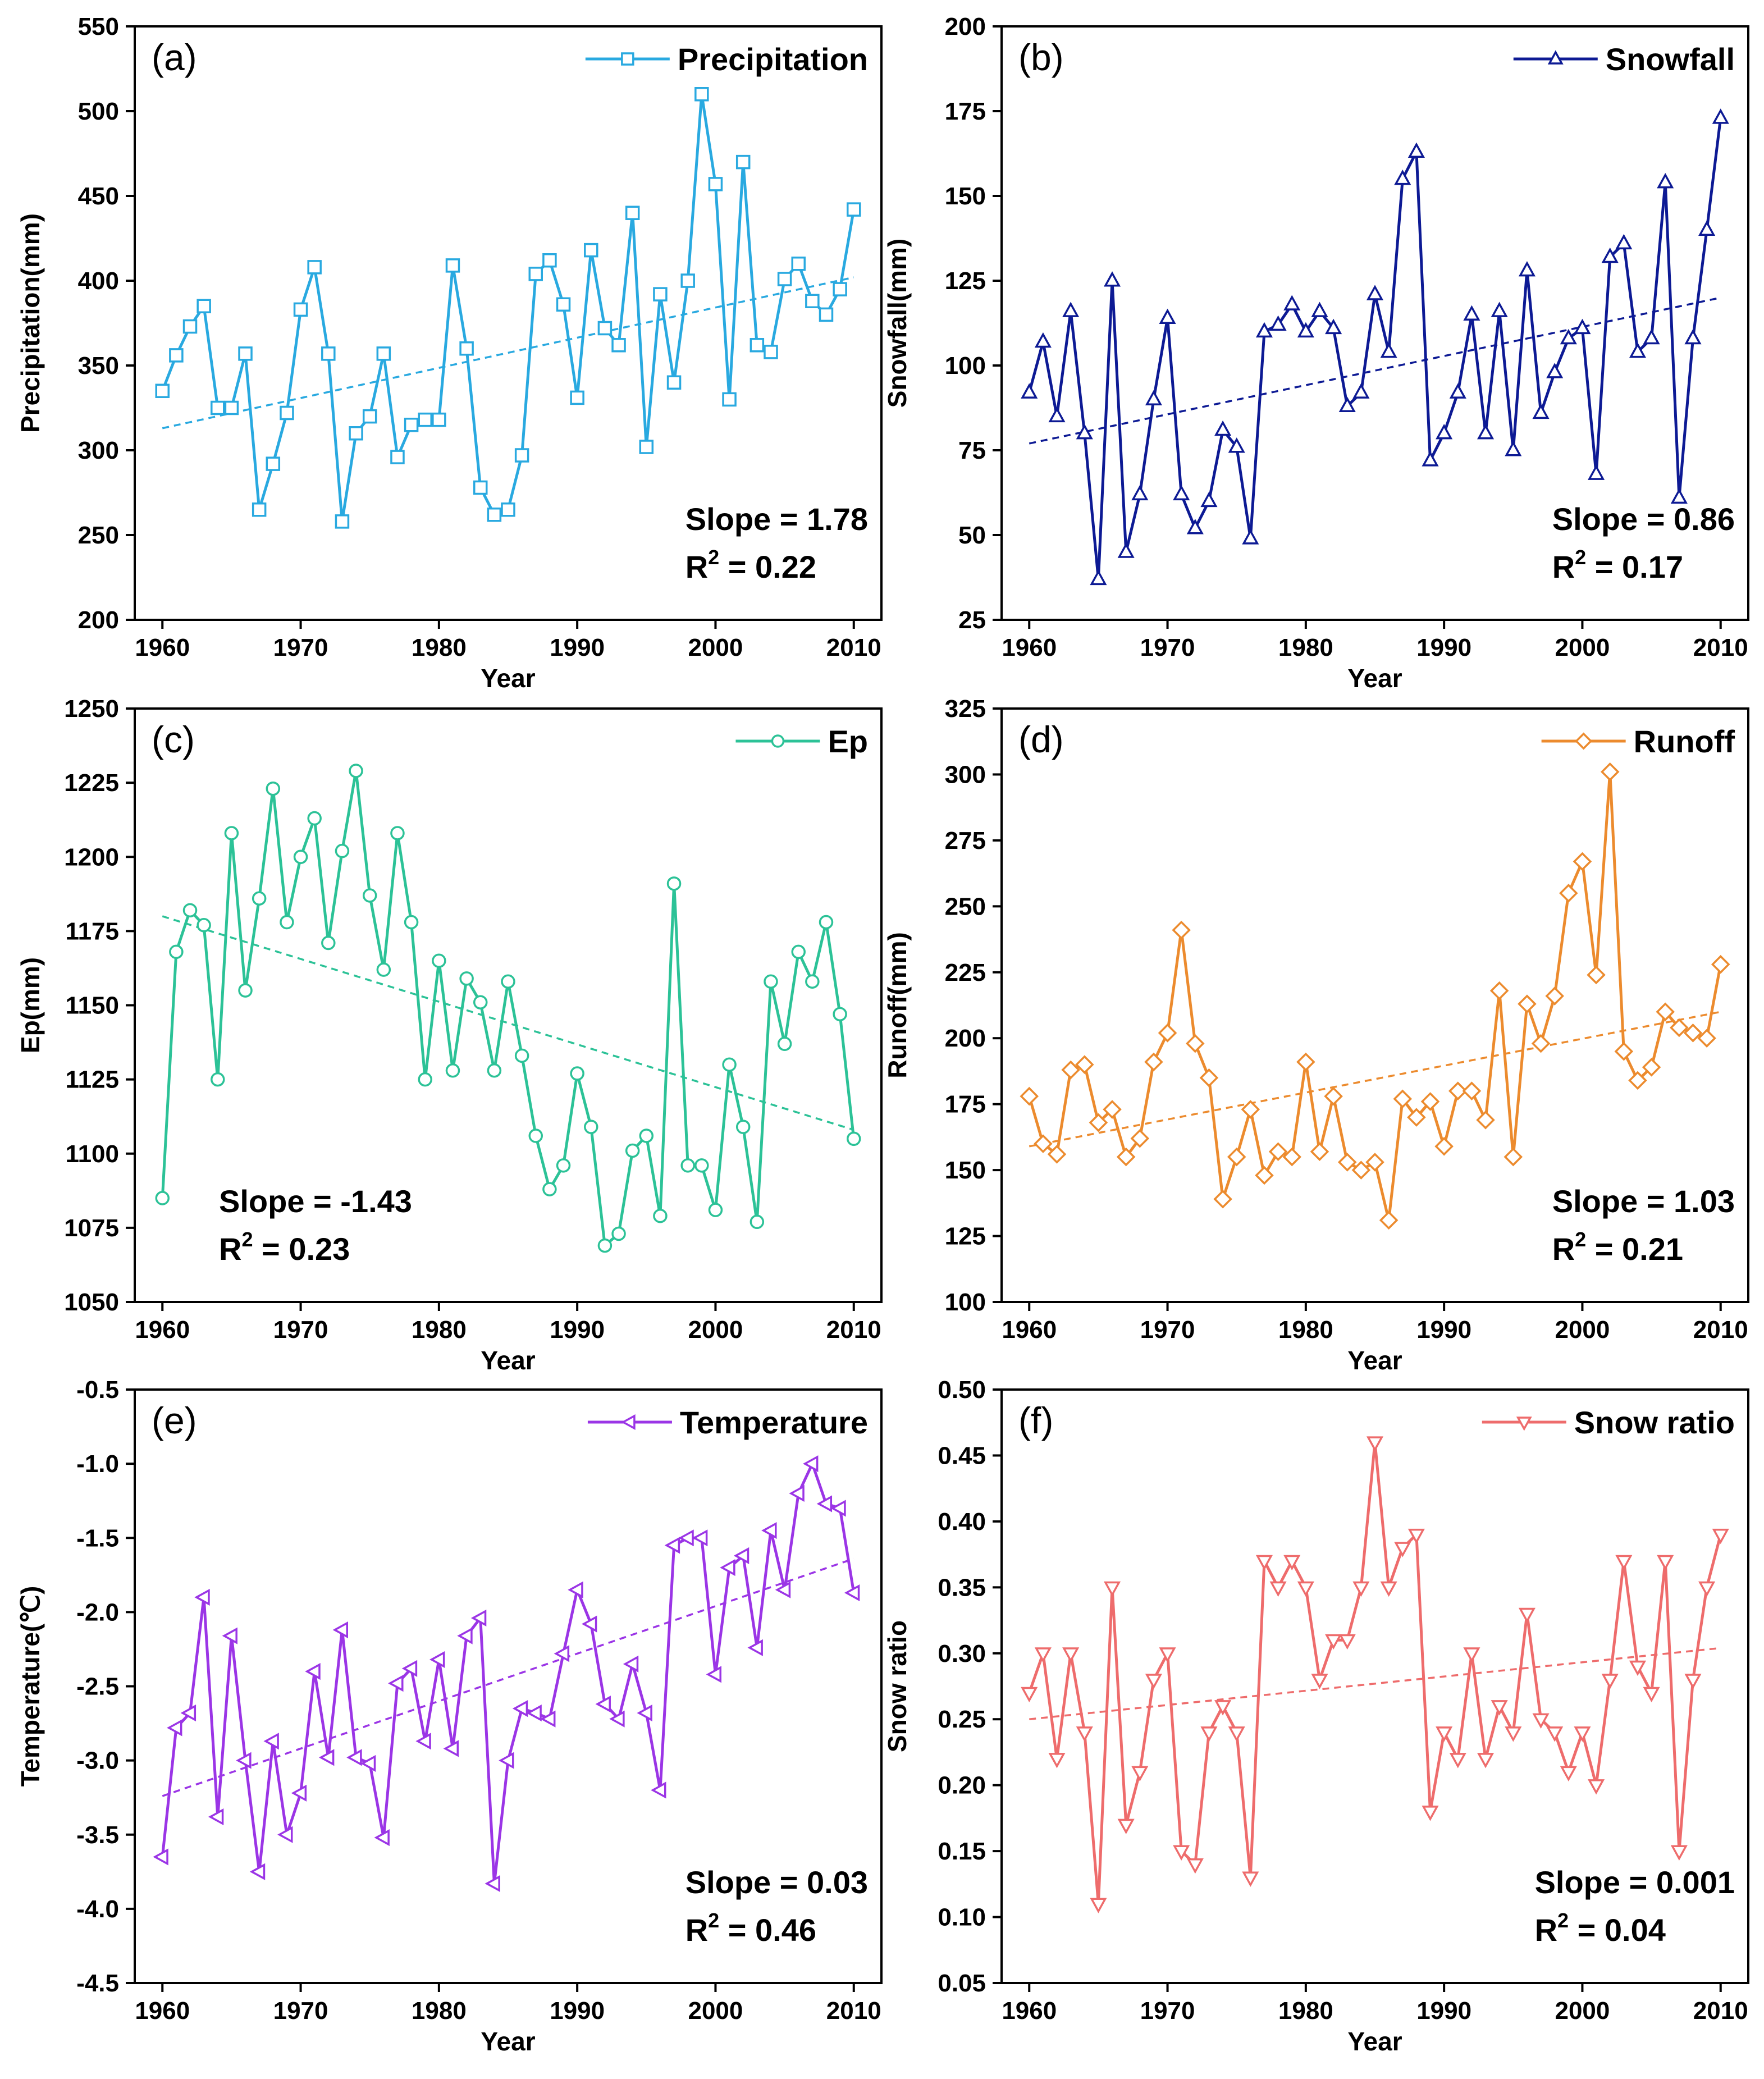 Image resolution: width=1764 pixels, height=2079 pixels. What do you see at coordinates (853, 1330) in the screenshot?
I see `x-tick-label: 2010` at bounding box center [853, 1330].